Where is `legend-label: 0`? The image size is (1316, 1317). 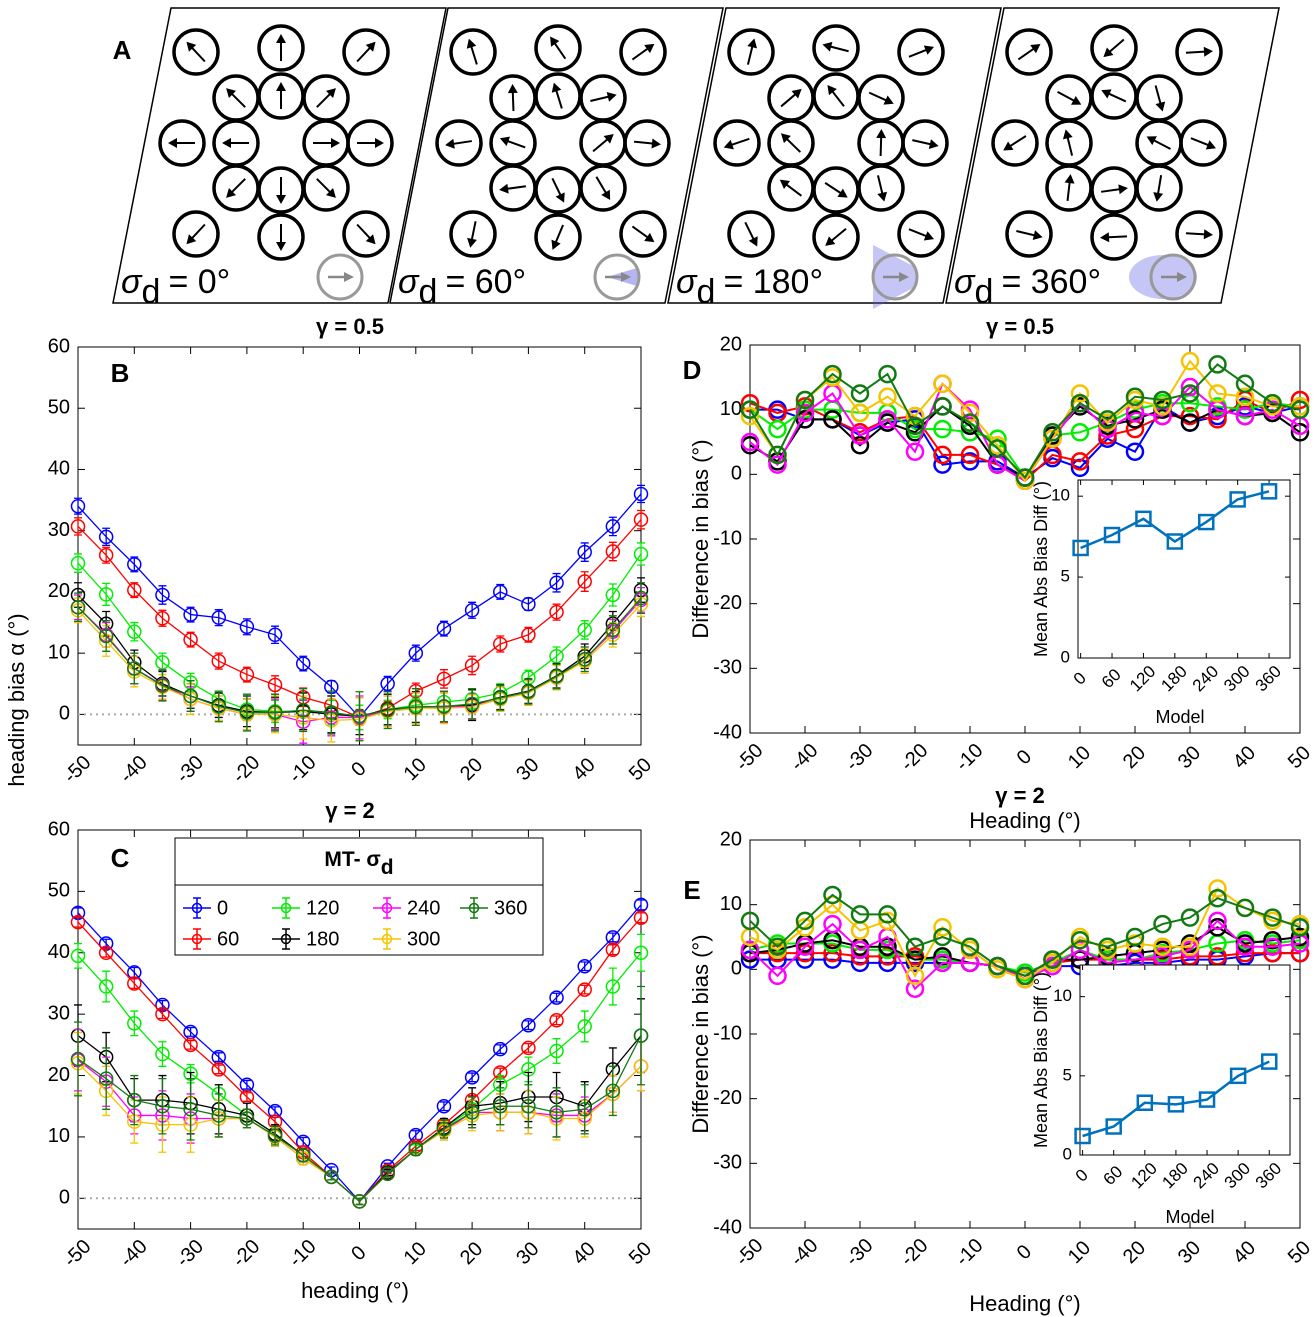 legend-label: 0 is located at coordinates (222, 908).